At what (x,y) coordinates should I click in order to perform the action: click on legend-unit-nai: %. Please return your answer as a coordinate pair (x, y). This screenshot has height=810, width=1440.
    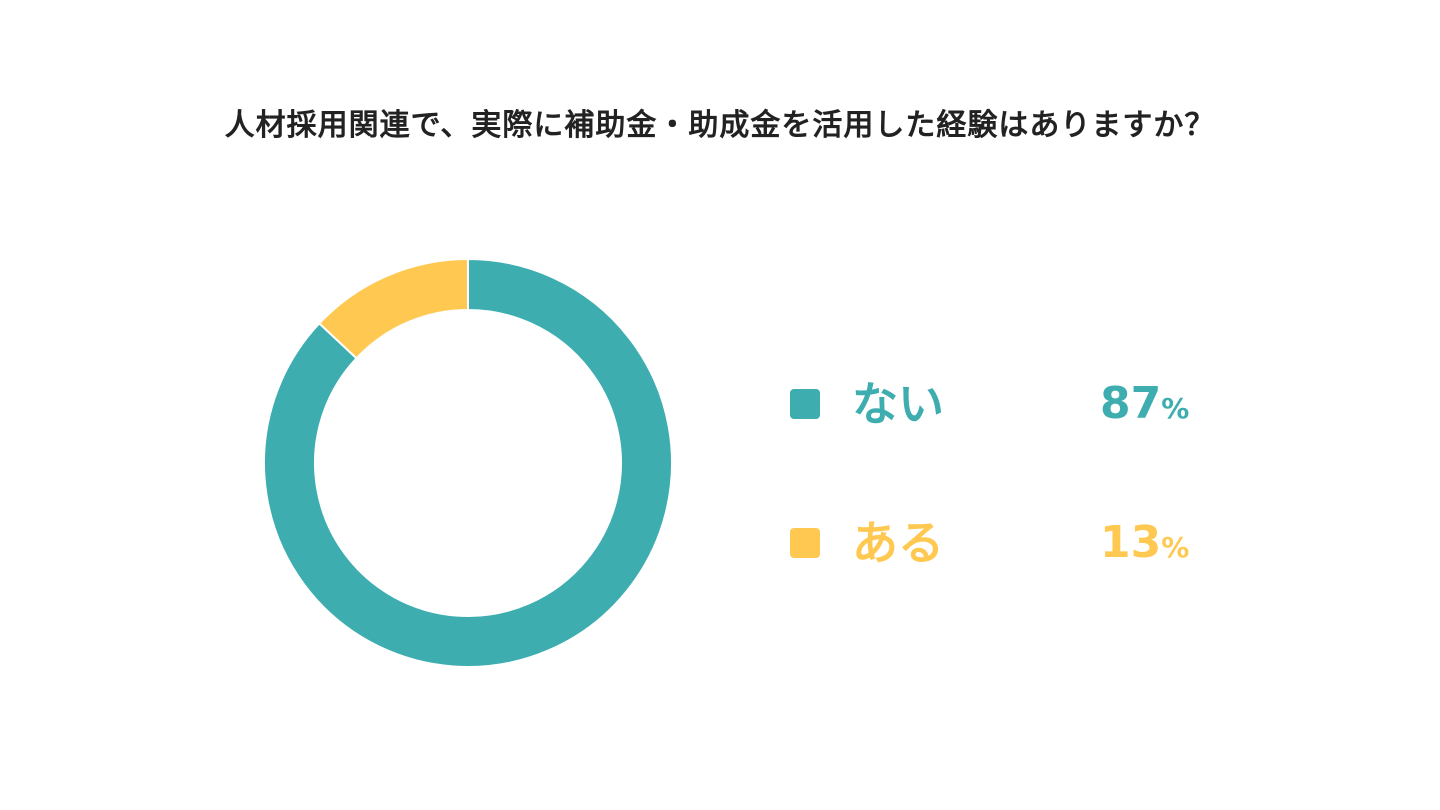
    Looking at the image, I should click on (1175, 408).